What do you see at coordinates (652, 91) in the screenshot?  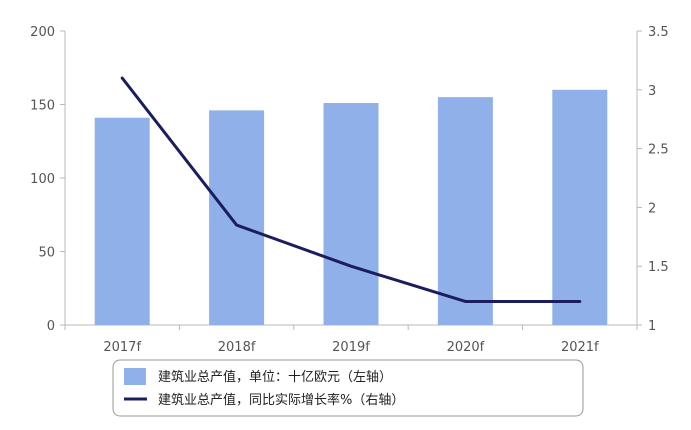 I see `right-tick-label: 3` at bounding box center [652, 91].